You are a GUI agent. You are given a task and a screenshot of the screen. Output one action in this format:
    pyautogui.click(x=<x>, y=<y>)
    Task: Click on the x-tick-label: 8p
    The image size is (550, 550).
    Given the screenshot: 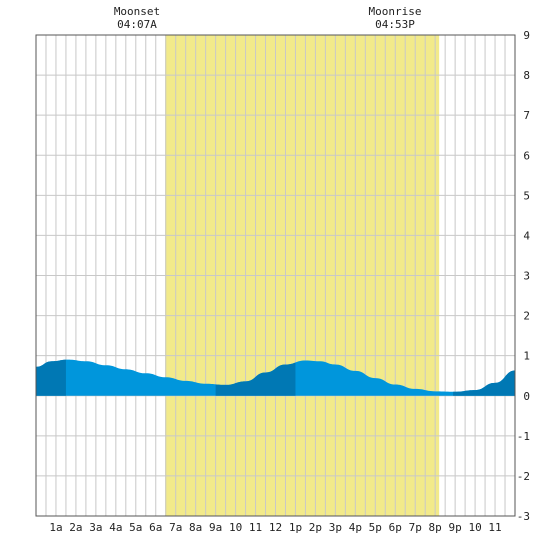 What is the action you would take?
    pyautogui.click(x=435, y=527)
    